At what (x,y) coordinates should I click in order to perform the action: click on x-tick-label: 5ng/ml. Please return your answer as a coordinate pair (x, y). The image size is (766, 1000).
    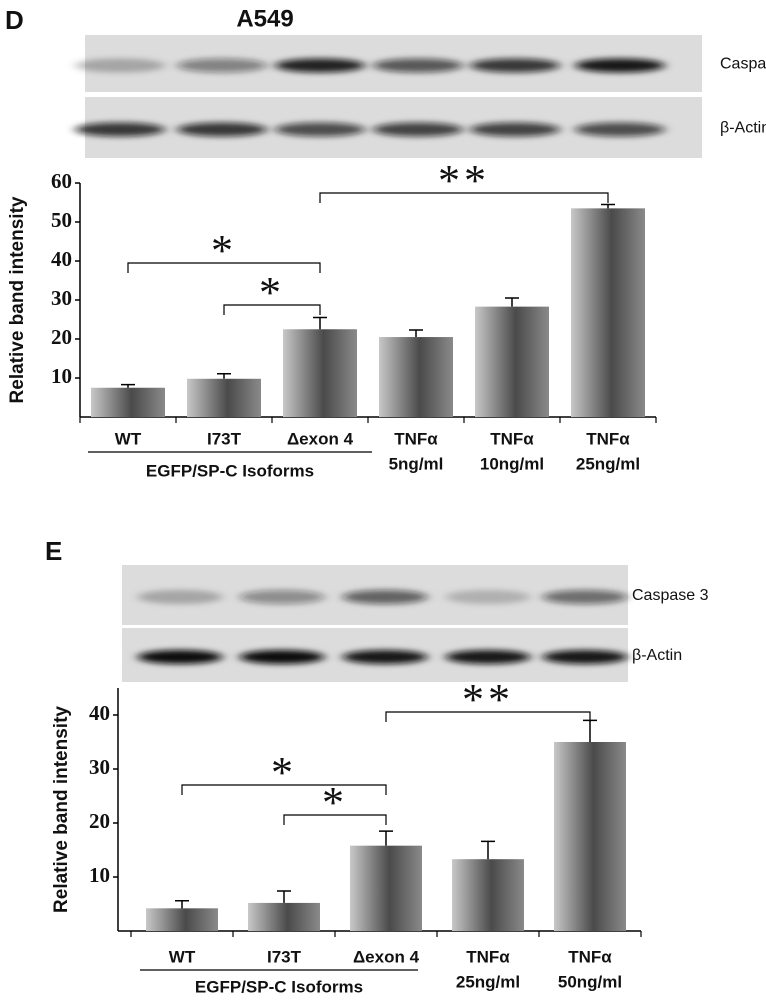
    Looking at the image, I should click on (416, 463).